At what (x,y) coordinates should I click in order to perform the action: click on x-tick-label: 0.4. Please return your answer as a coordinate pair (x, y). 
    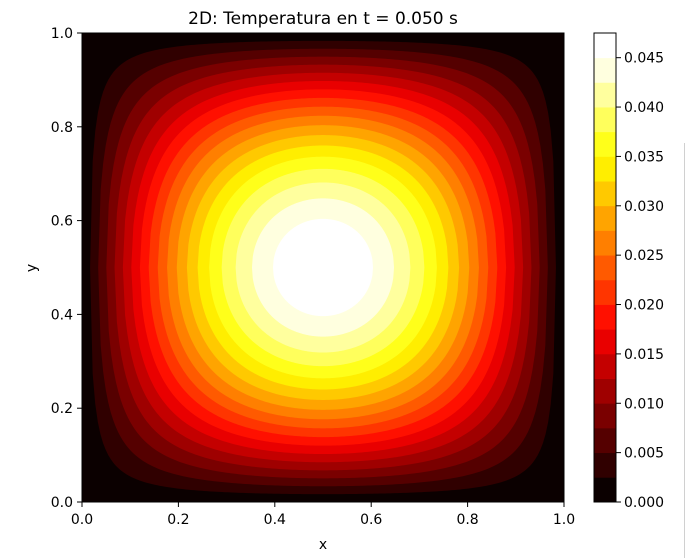
    Looking at the image, I should click on (275, 520).